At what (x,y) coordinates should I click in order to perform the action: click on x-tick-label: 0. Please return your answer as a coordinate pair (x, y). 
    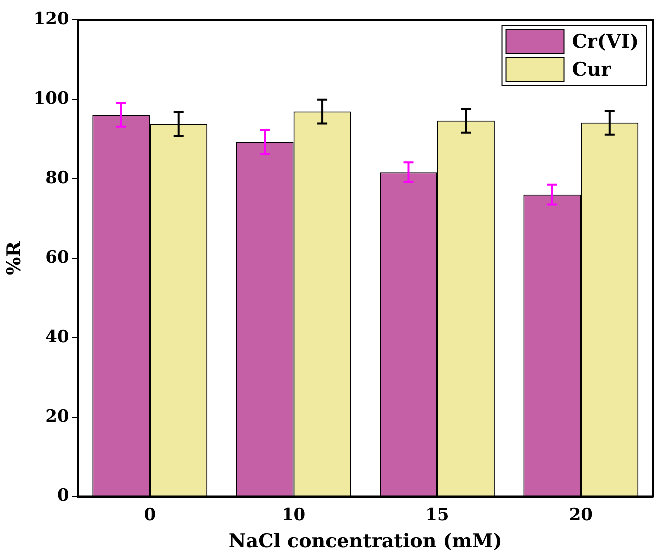
    Looking at the image, I should click on (150, 515).